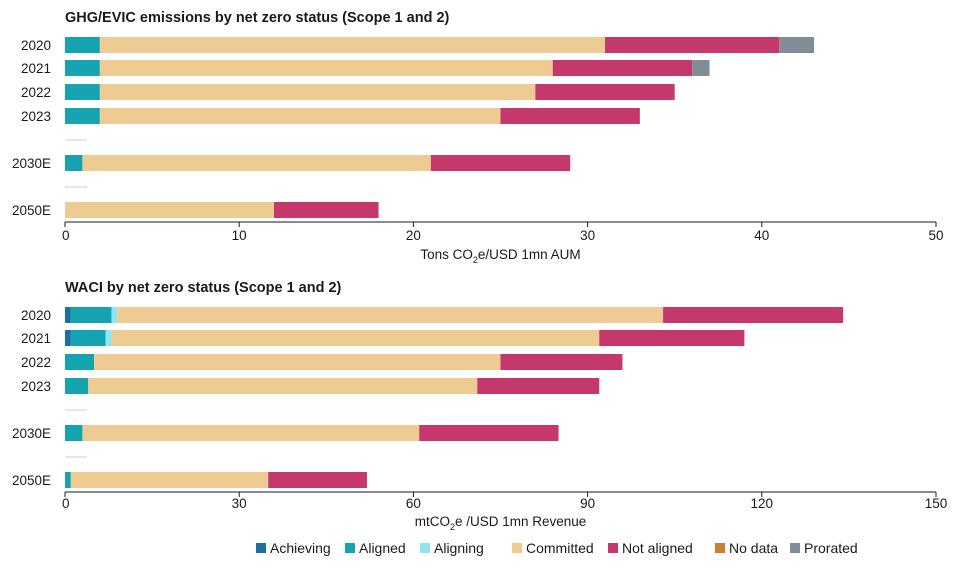  I want to click on legend-label: Prorated, so click(831, 548).